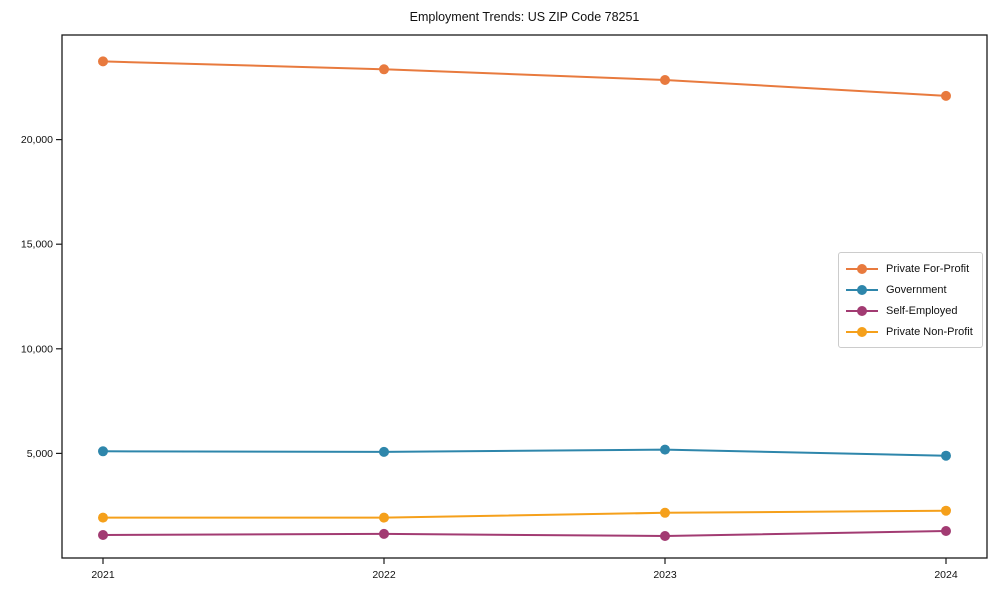  What do you see at coordinates (37, 140) in the screenshot?
I see `y-tick-label: 20,000` at bounding box center [37, 140].